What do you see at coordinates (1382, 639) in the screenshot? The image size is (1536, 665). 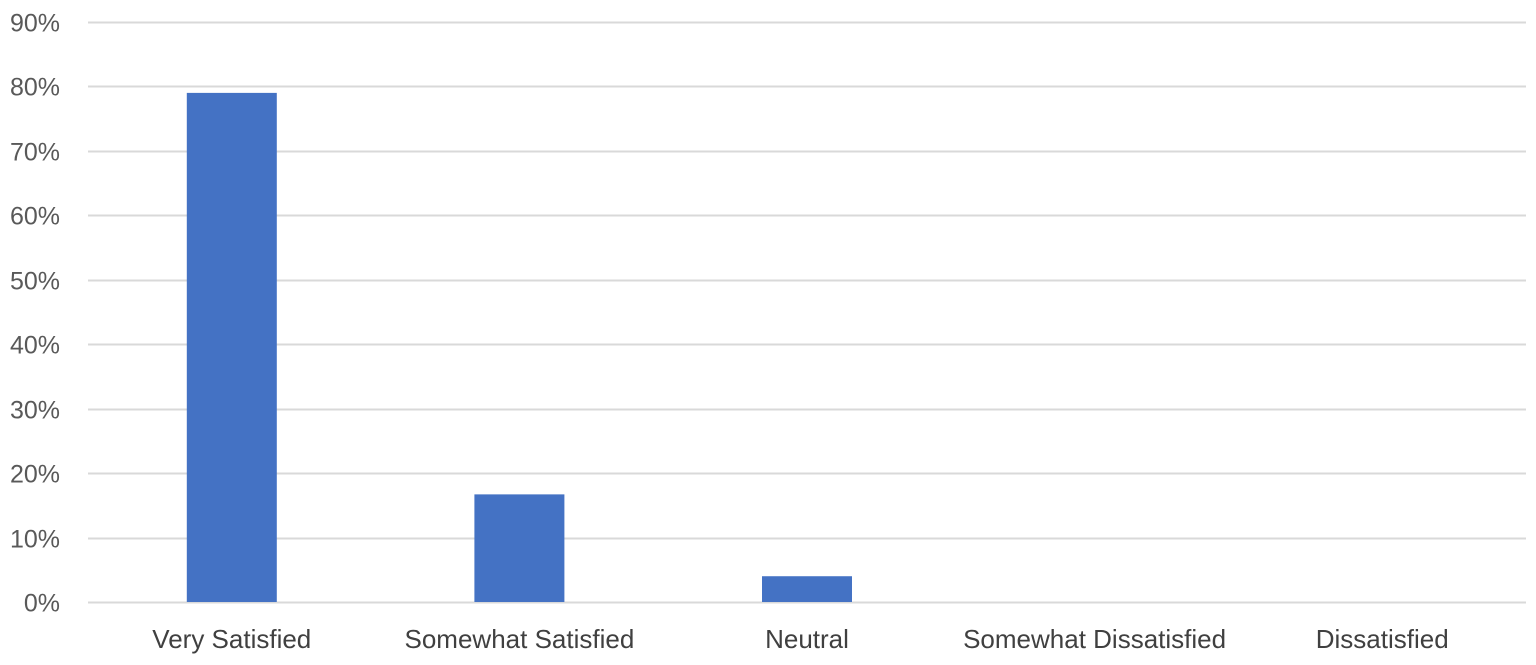 I see `x-category-label: Dissatisfied` at bounding box center [1382, 639].